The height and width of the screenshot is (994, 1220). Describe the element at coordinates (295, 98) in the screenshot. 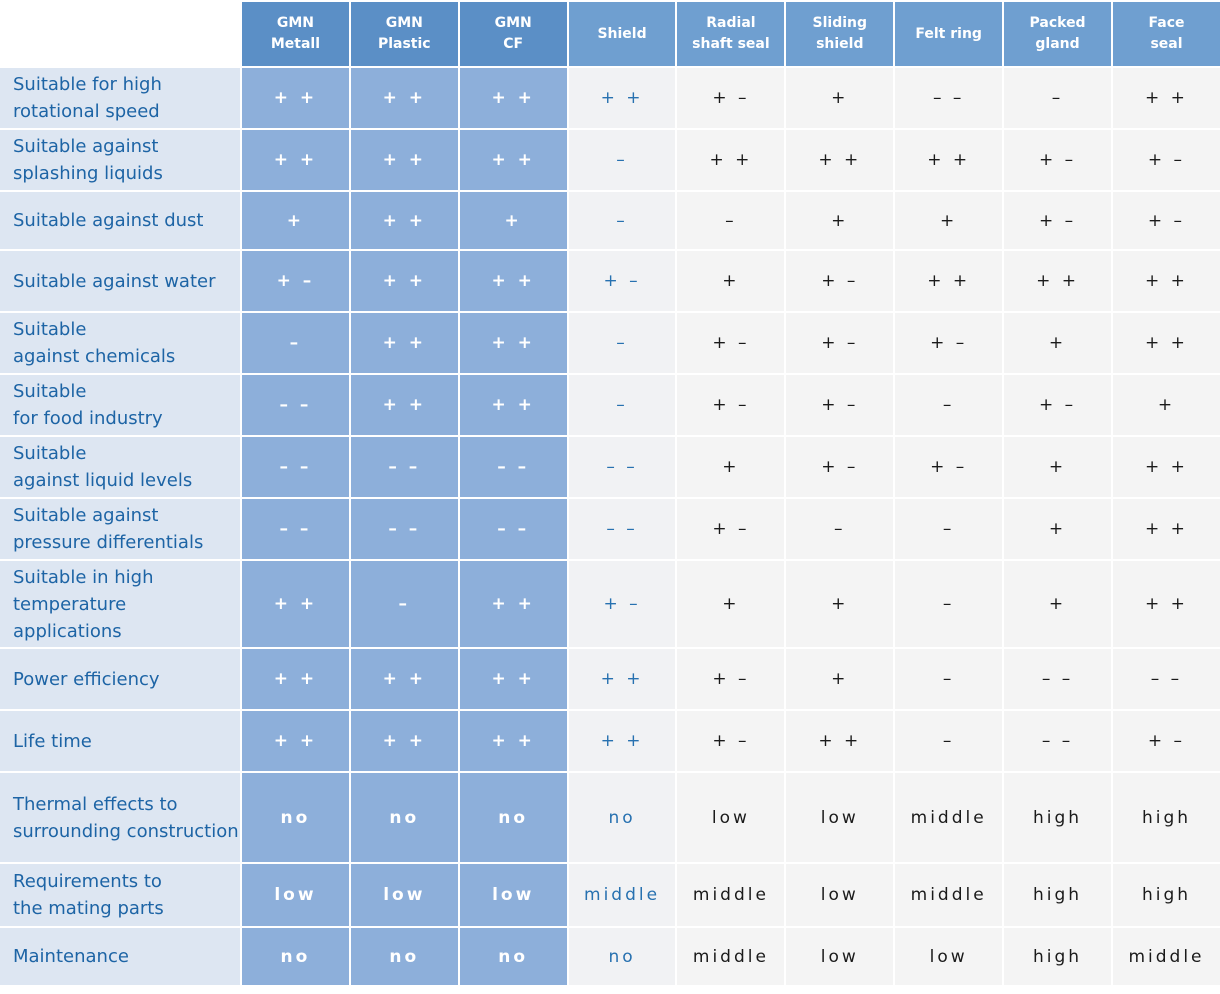

I see `rating-cell-gmn-metall: + +` at that location.